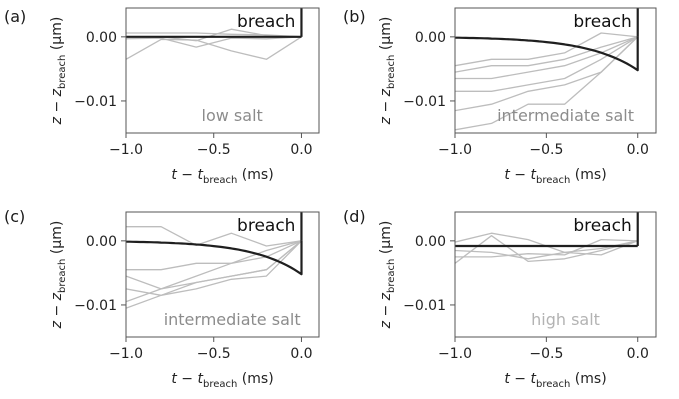 This screenshot has height=399, width=679. What do you see at coordinates (15, 16) in the screenshot?
I see `panel-letter: (a)` at bounding box center [15, 16].